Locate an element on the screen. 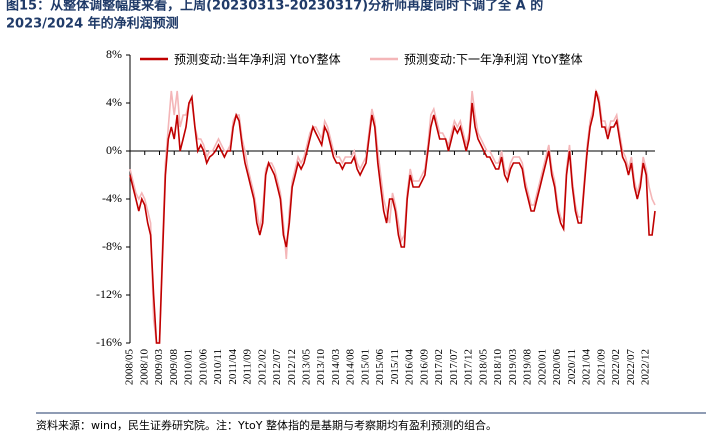  x-tick-label: 2021/09 is located at coordinates (601, 367).